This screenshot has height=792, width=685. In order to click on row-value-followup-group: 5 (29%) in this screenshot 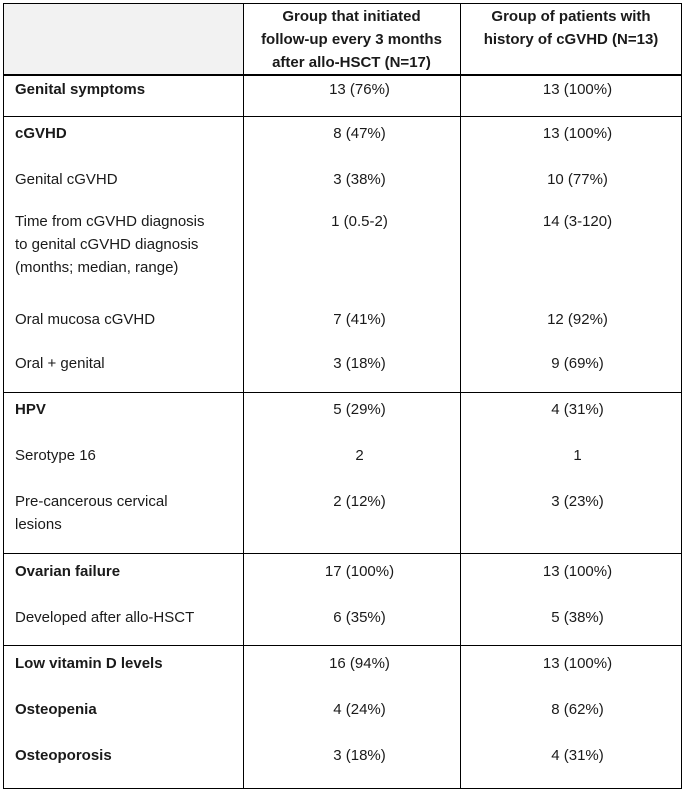, I will do `click(359, 409)`.